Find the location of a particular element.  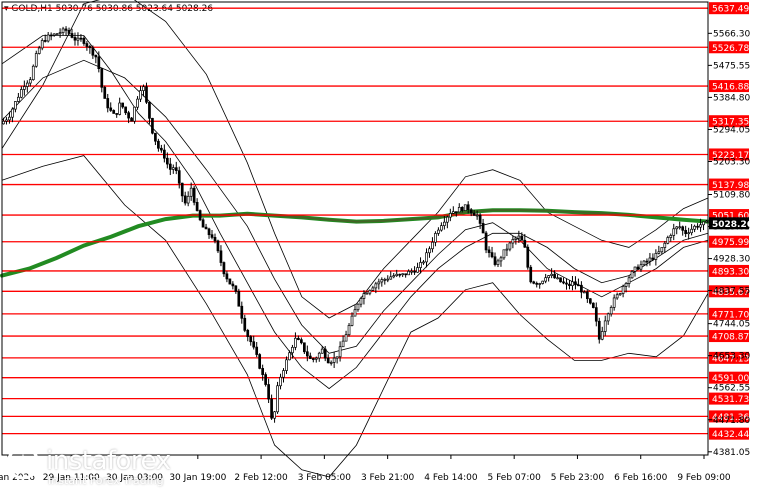

level-label: 4481.36 is located at coordinates (730, 418).